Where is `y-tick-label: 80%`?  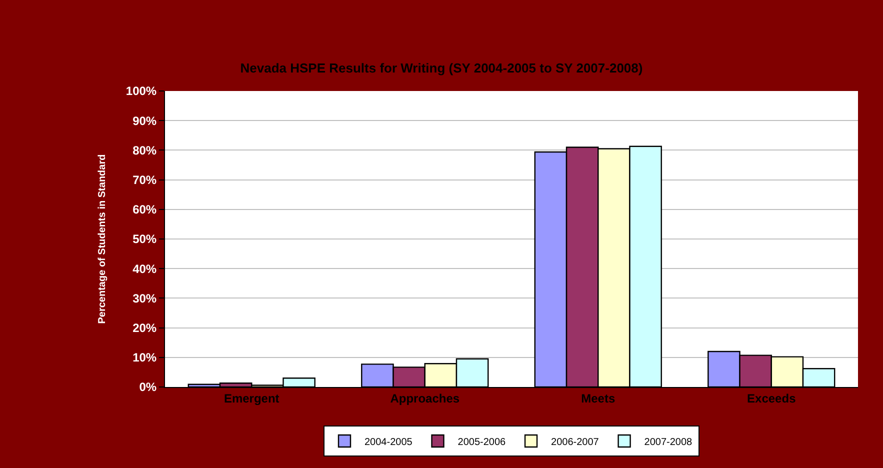 y-tick-label: 80% is located at coordinates (144, 150).